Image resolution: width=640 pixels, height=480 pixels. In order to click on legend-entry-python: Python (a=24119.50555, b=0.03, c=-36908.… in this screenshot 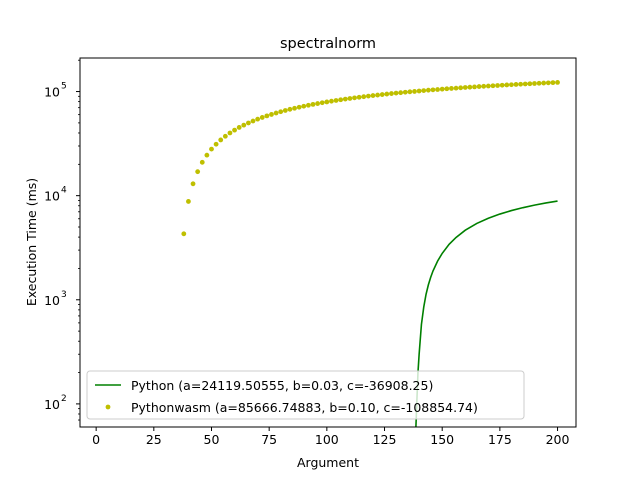, I will do `click(282, 385)`.